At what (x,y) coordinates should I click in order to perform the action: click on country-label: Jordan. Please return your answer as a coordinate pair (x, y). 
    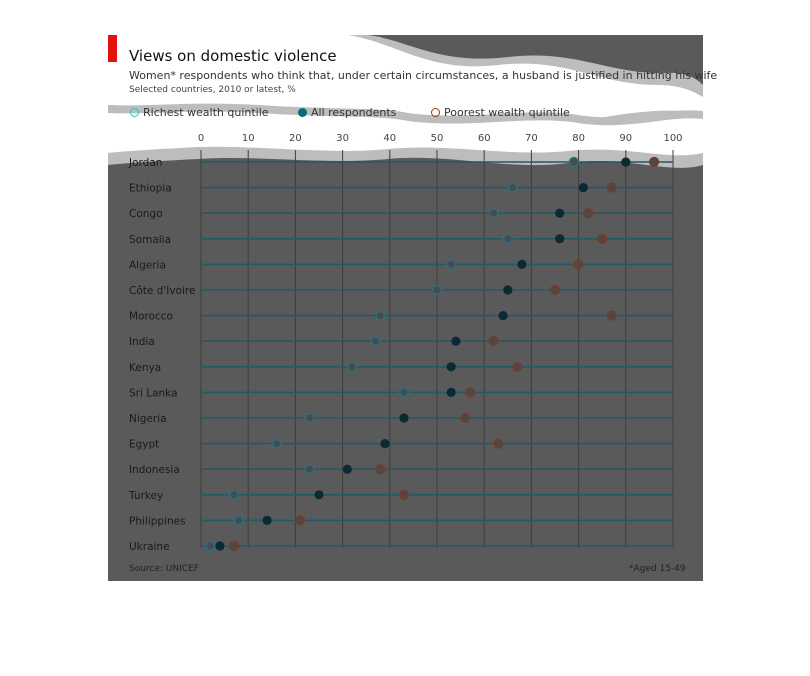
    Looking at the image, I should click on (145, 163).